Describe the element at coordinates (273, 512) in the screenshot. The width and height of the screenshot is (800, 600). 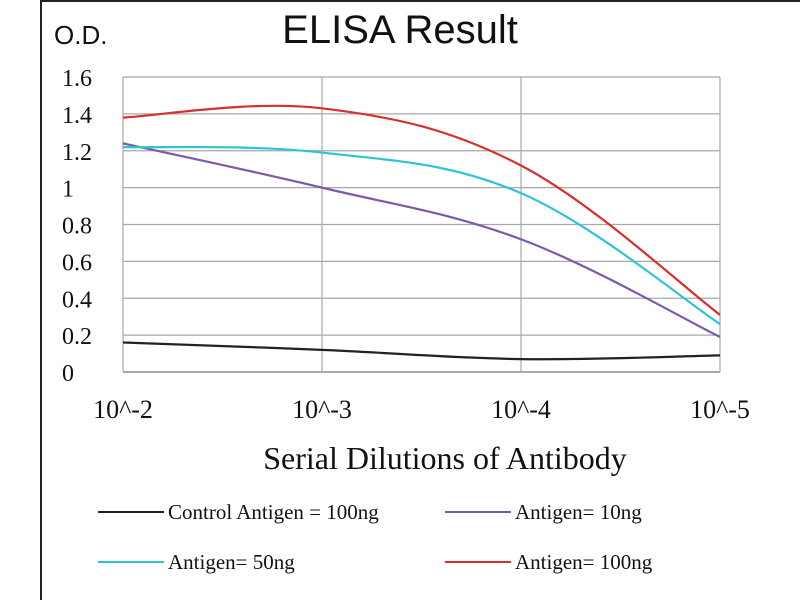
I see `legend-entry: Control Antigen = 100ng` at that location.